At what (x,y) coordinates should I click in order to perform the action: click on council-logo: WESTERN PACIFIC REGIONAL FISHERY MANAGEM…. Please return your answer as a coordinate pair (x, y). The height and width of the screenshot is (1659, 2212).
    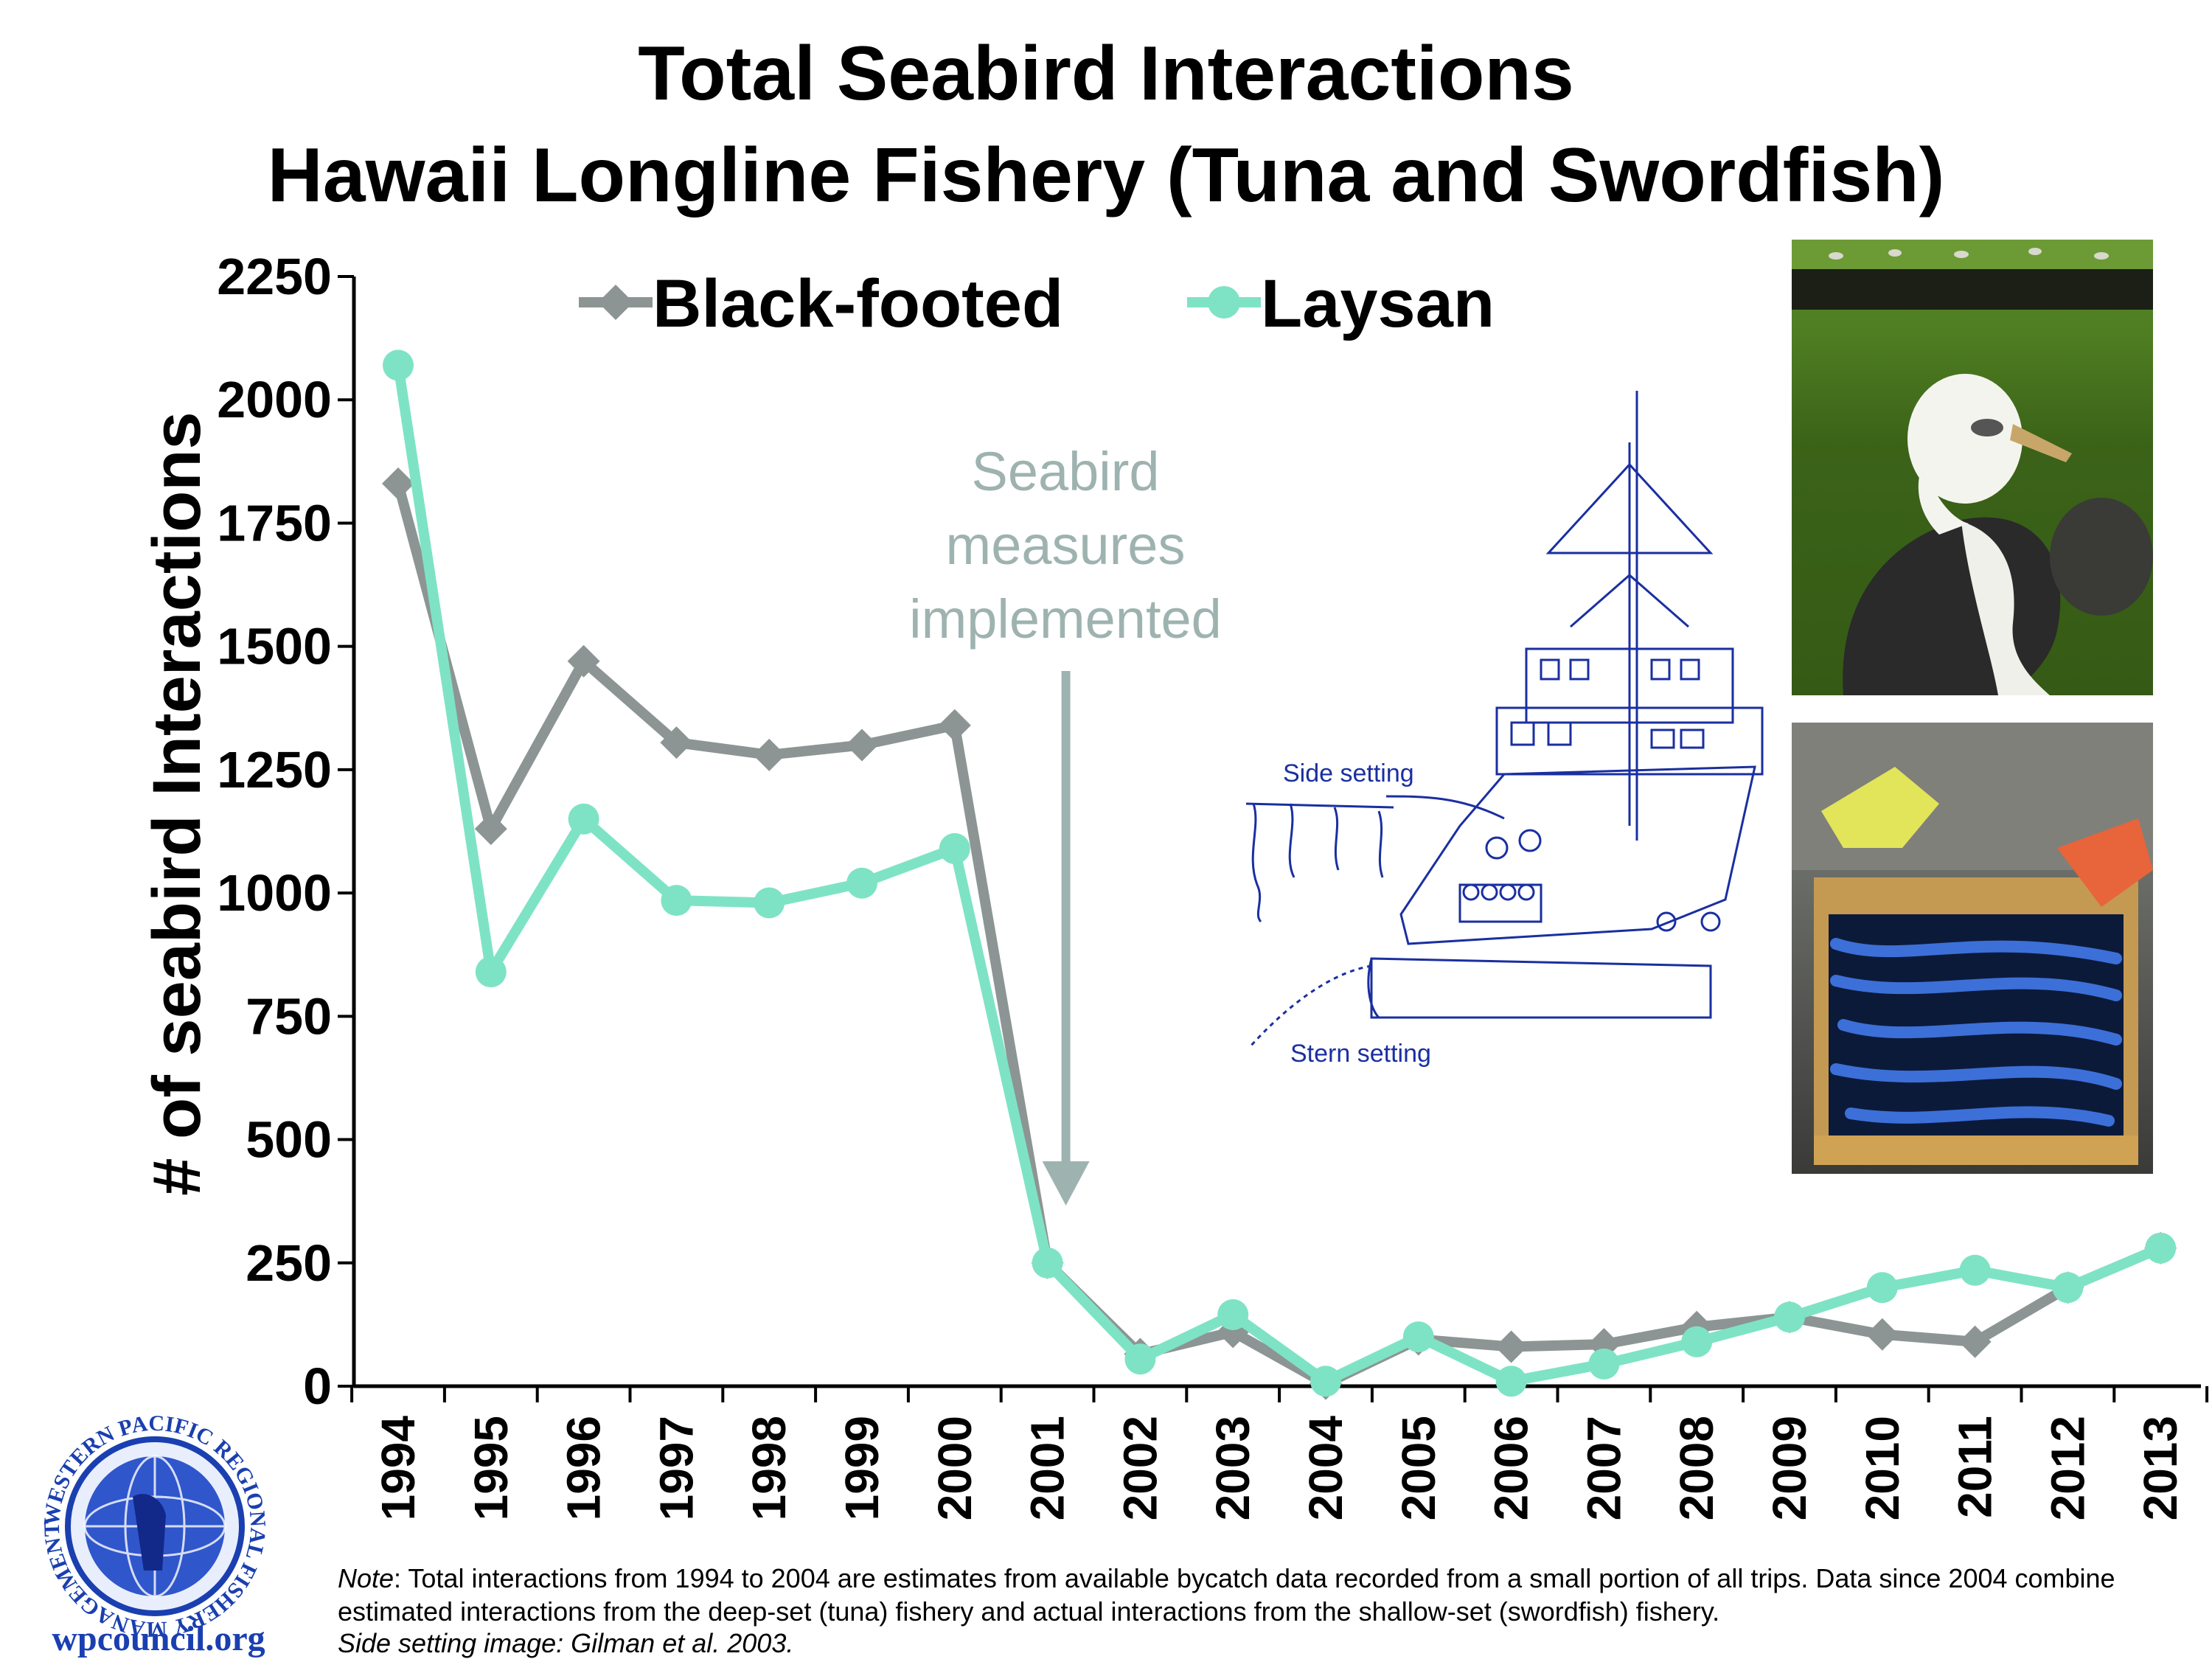
    Looking at the image, I should click on (142, 1513).